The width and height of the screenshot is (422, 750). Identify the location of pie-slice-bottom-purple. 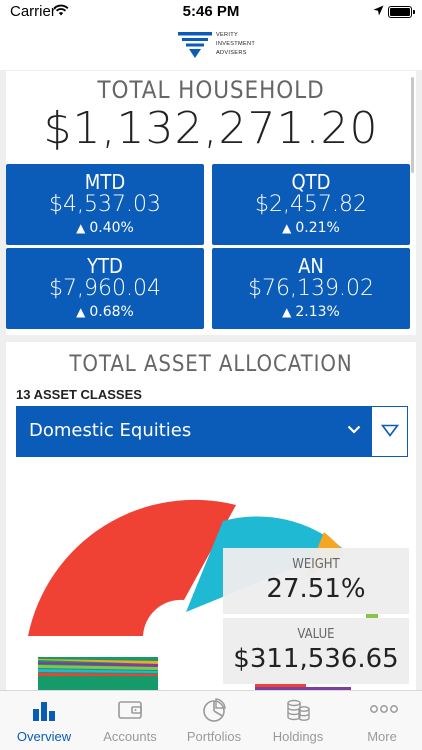
(303, 688).